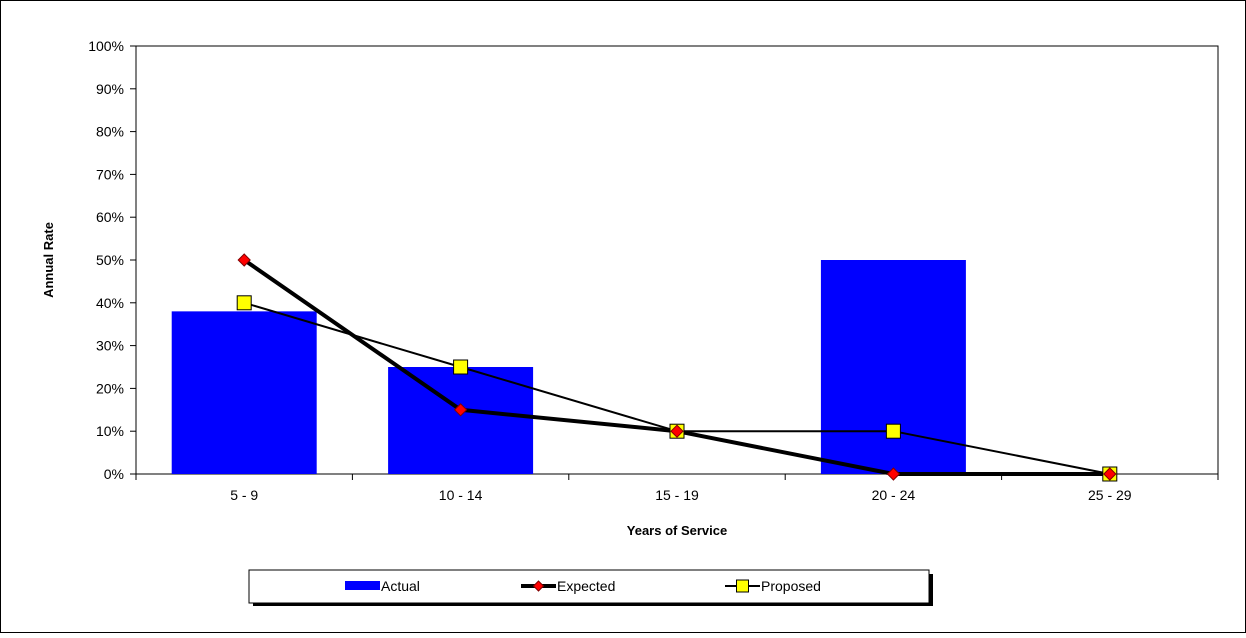 The height and width of the screenshot is (638, 1246). Describe the element at coordinates (110, 431) in the screenshot. I see `y-tick-label: 10%` at that location.